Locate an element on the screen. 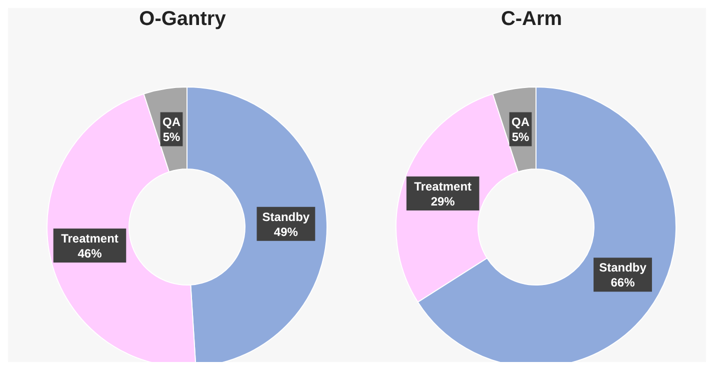  chart-title: O-Gantry is located at coordinates (182, 20).